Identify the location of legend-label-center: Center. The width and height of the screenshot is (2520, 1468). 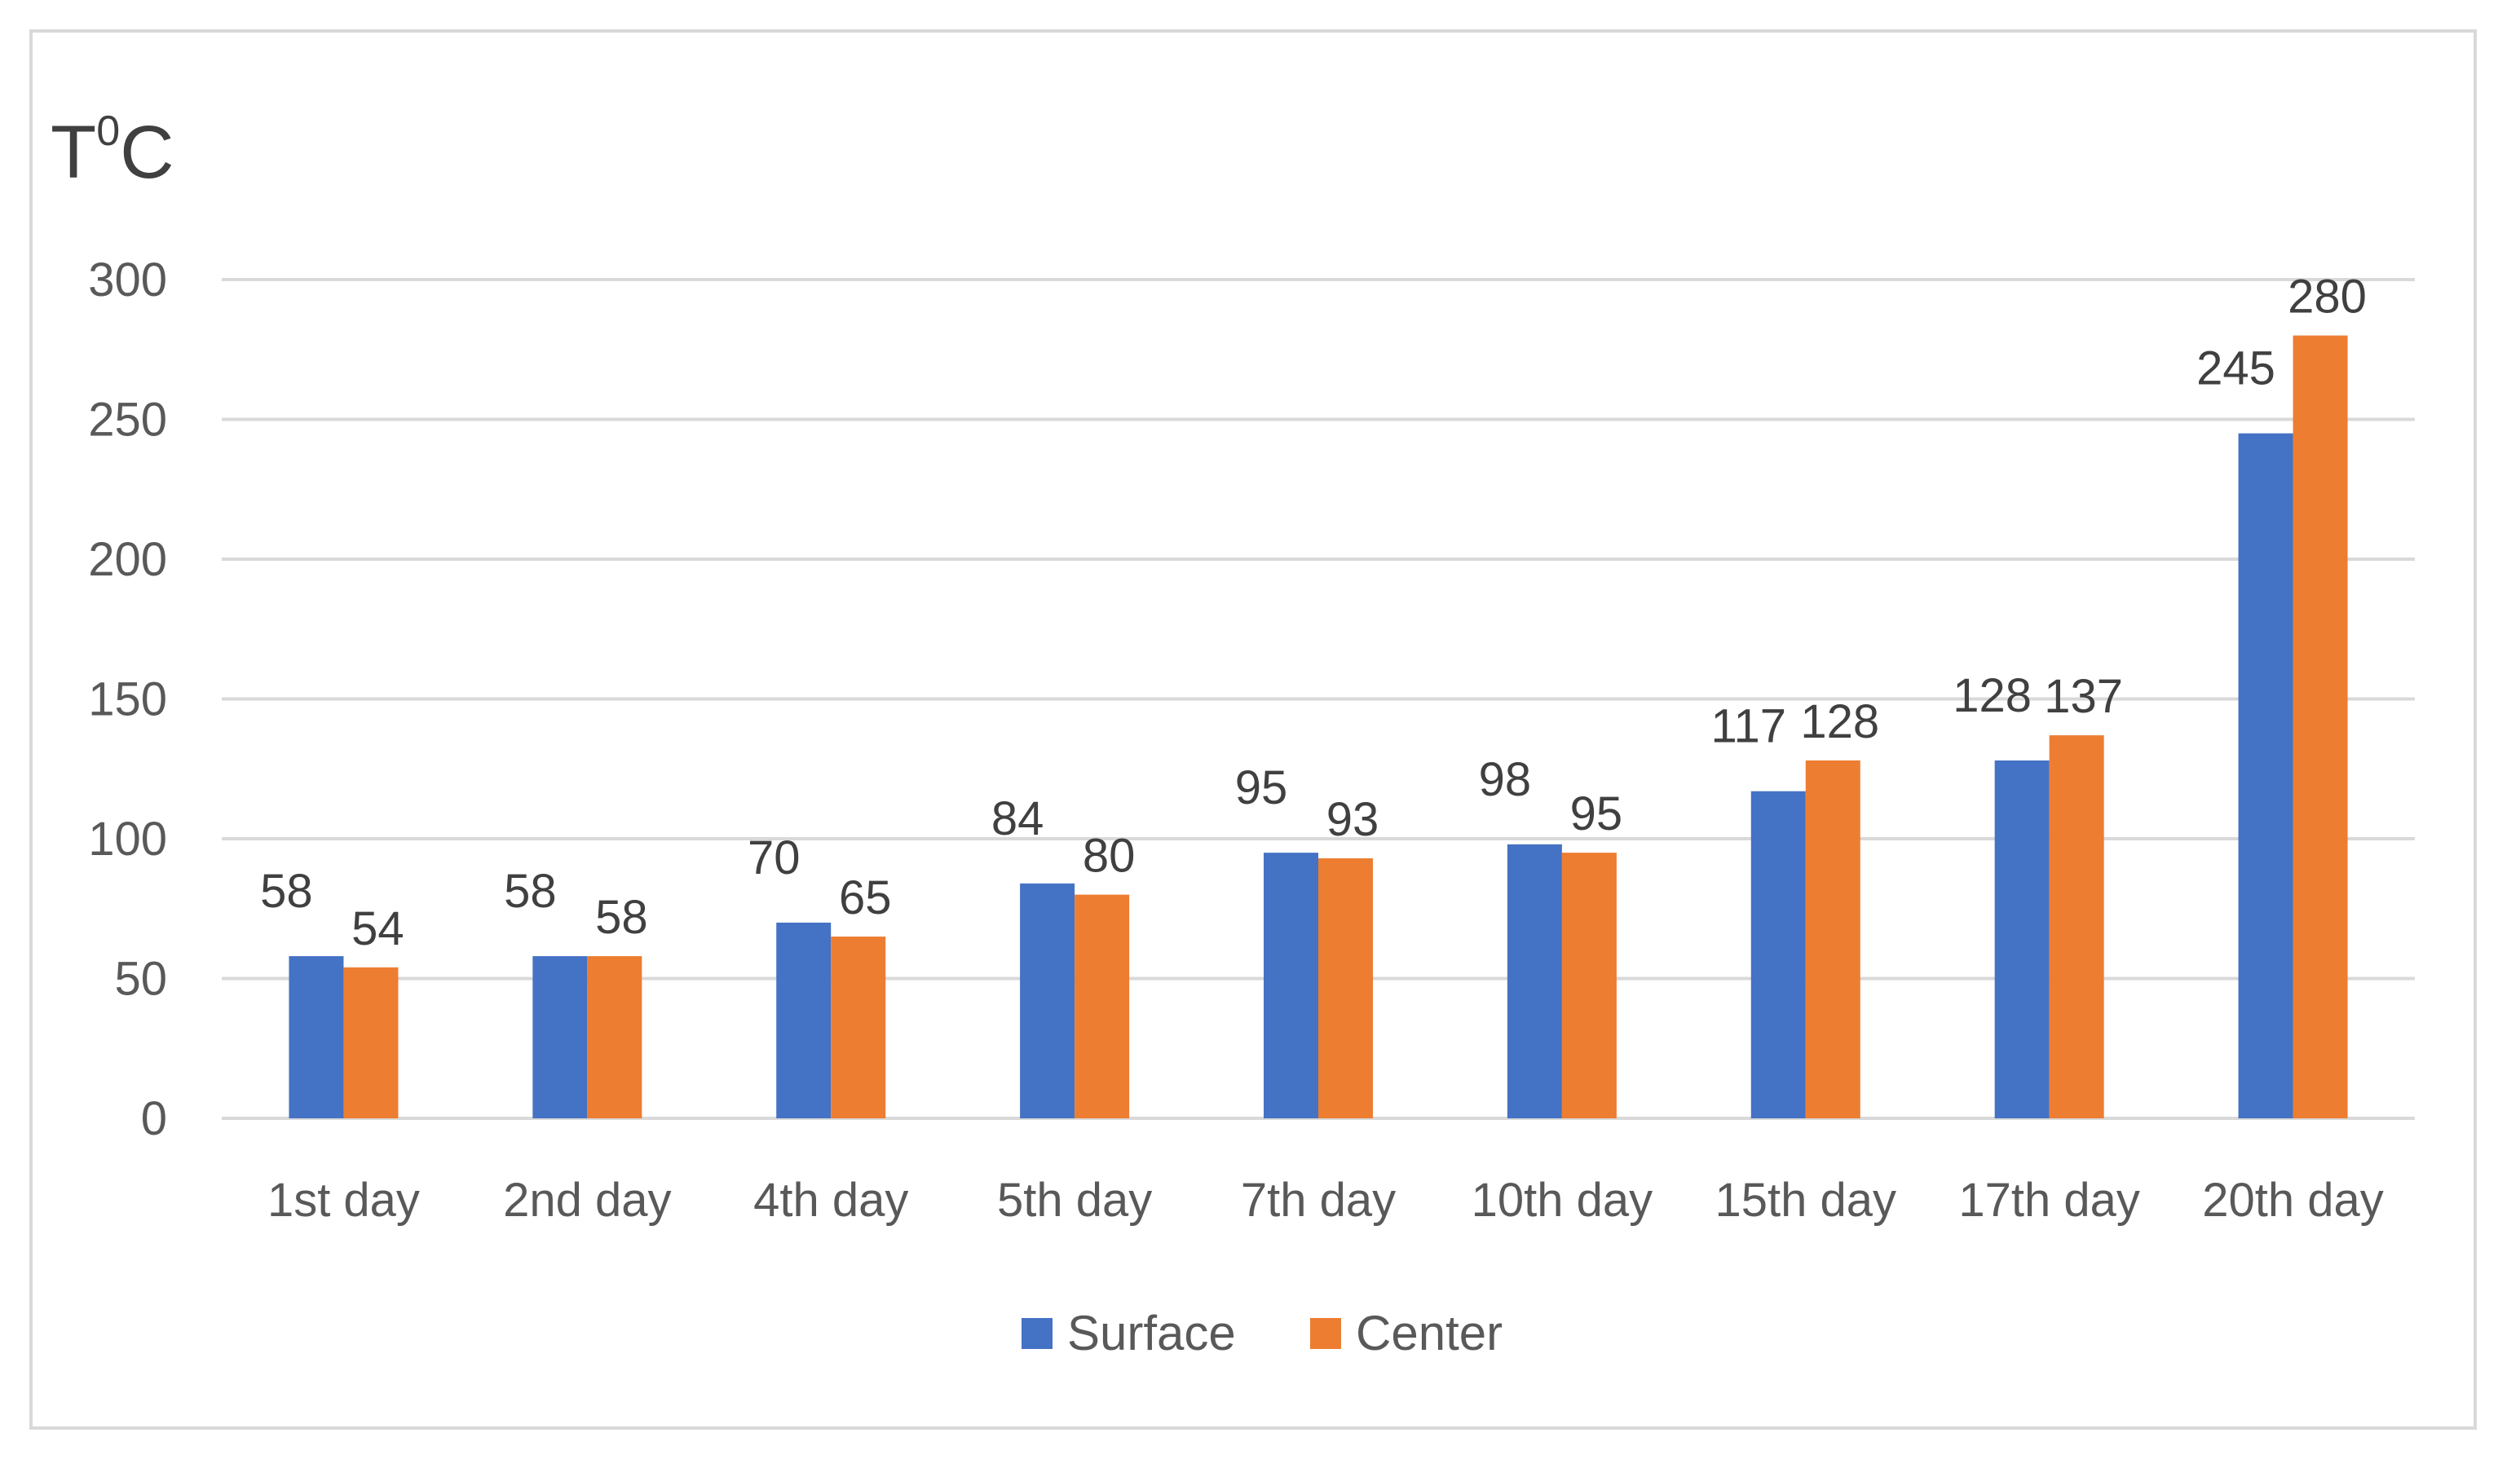
(1430, 1333).